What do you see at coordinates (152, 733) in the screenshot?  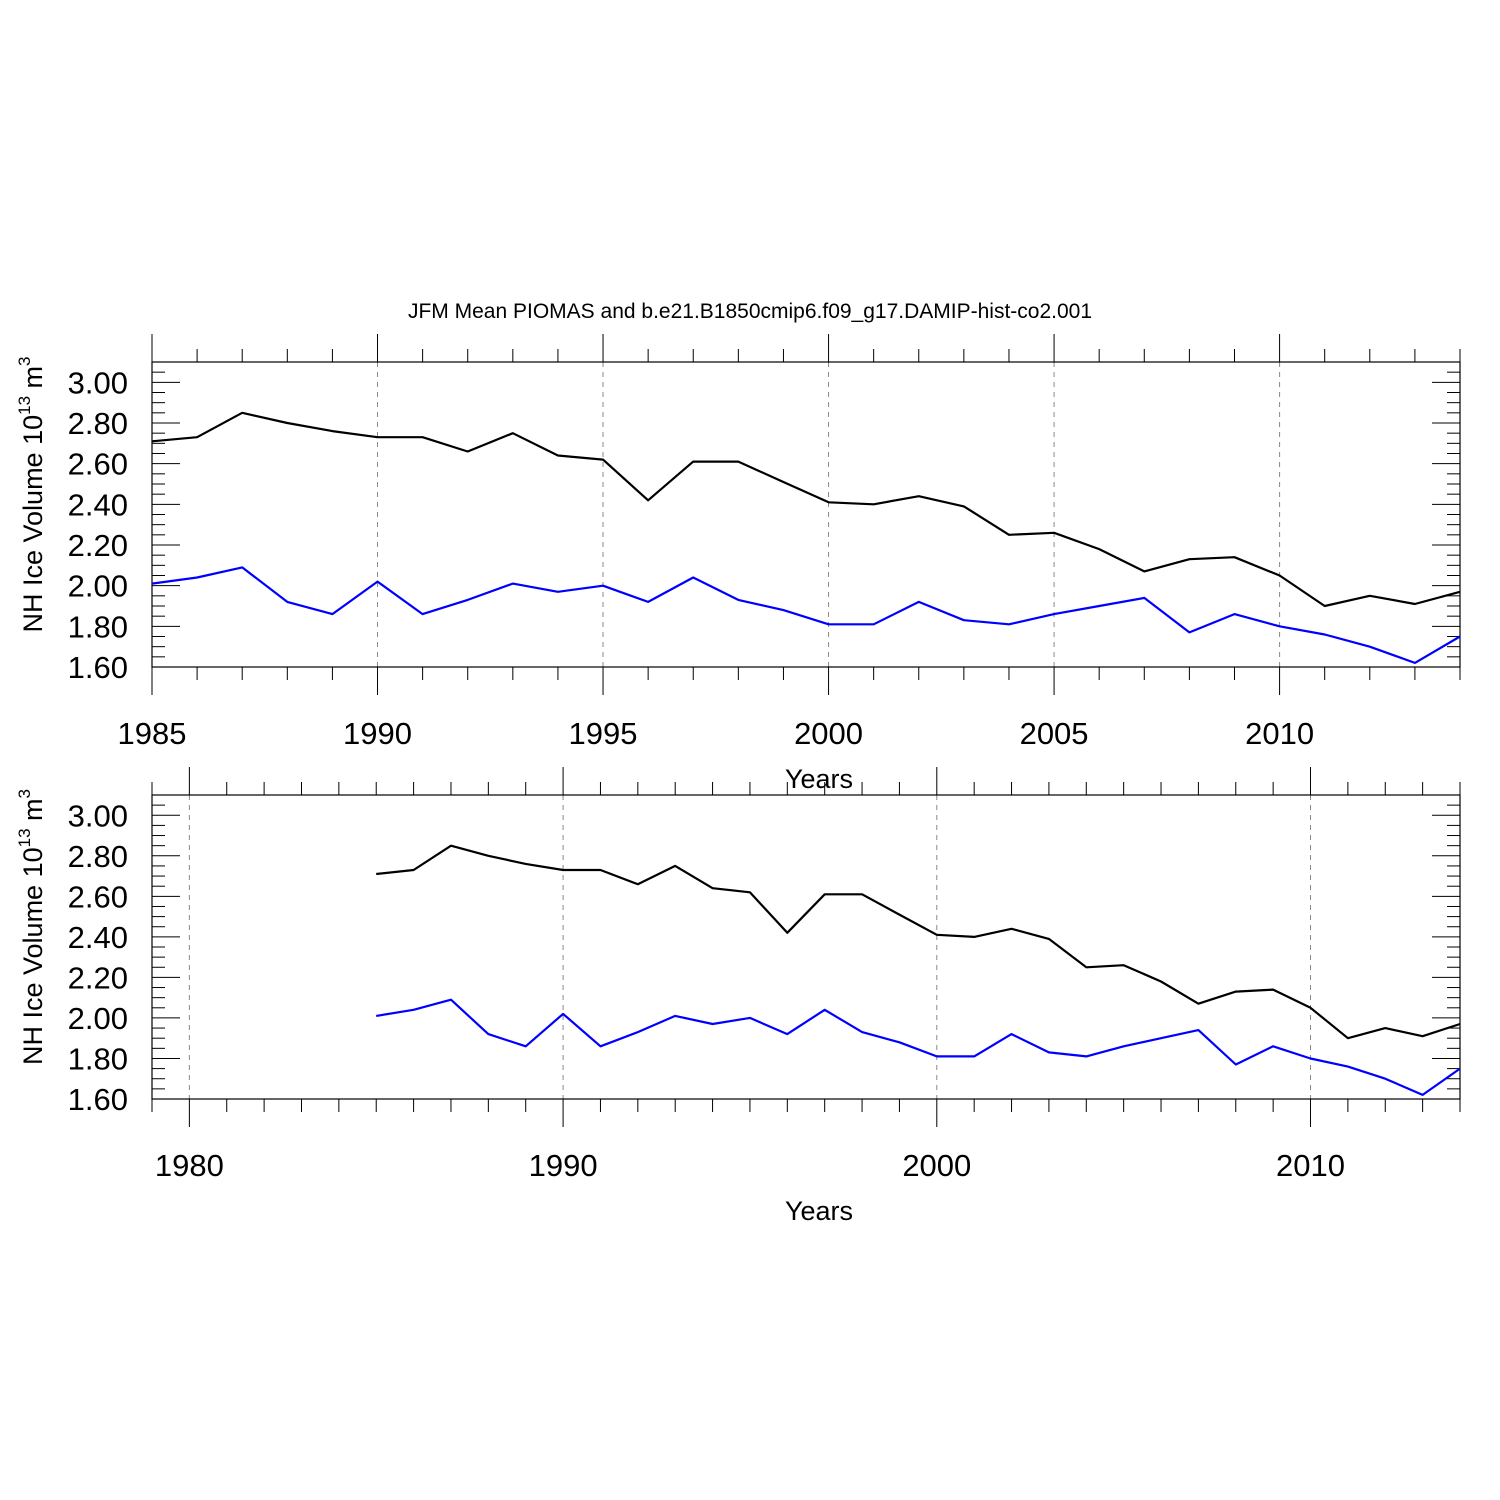 I see `x-tick-label: 1985` at bounding box center [152, 733].